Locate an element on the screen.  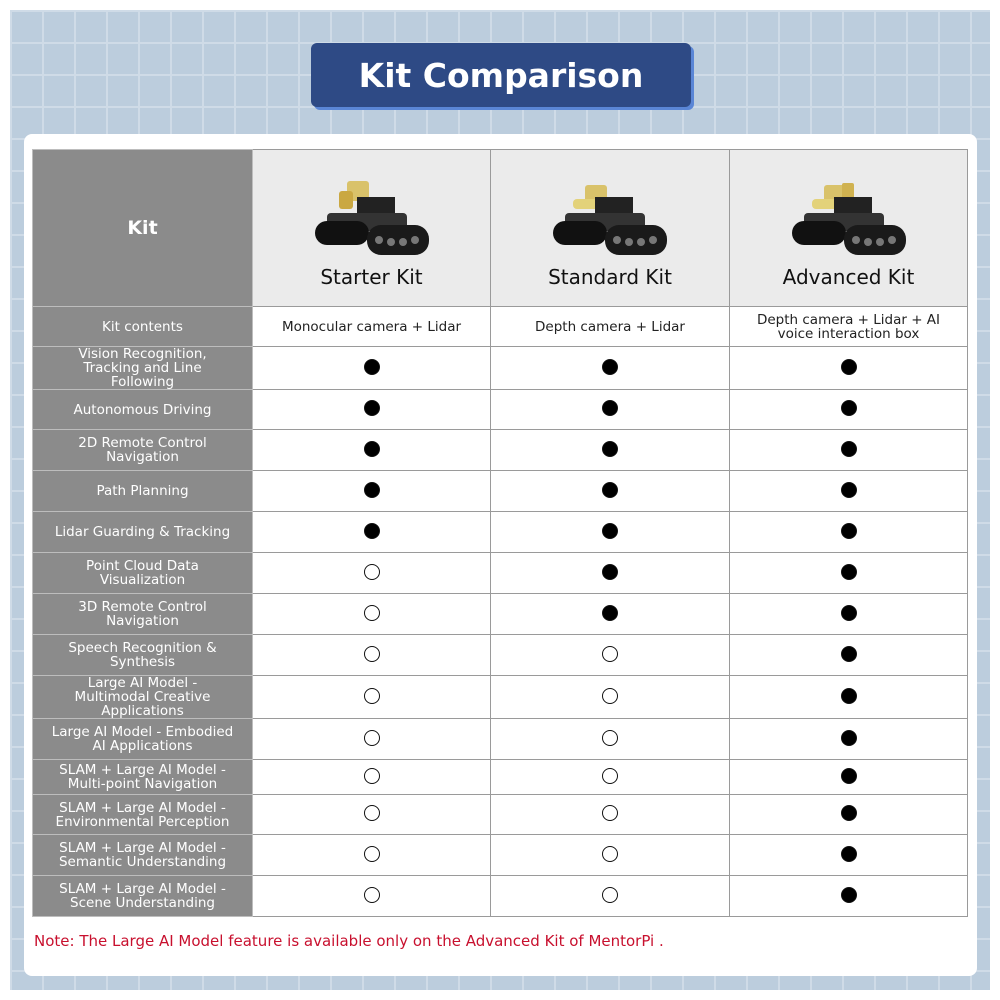
feature-label: Autonomous Driving is located at coordinates (142, 409).